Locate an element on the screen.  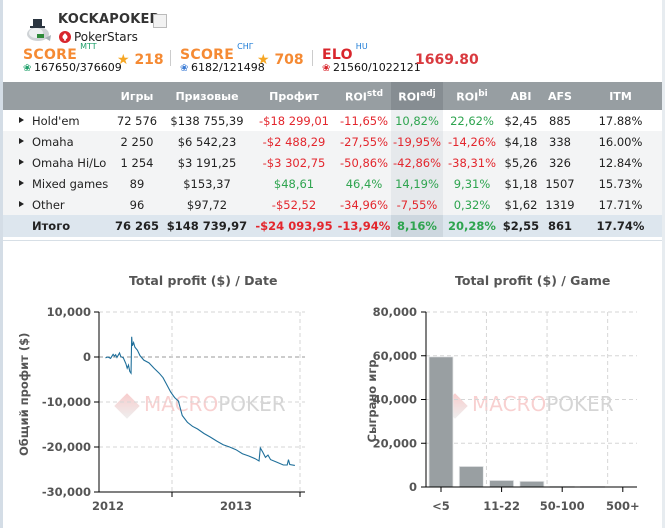
game-cell: Omaha Hi/Lo is located at coordinates (57, 162).